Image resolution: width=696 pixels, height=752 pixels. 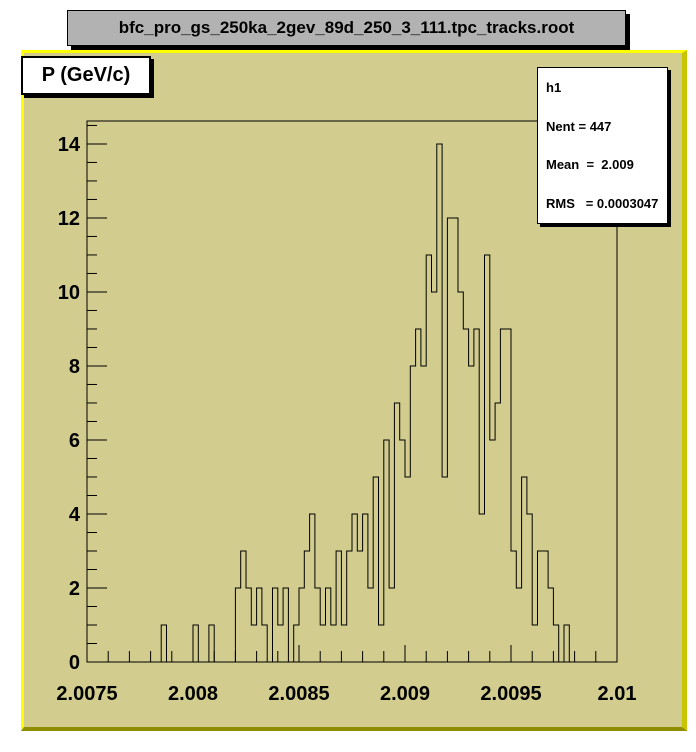 What do you see at coordinates (298, 694) in the screenshot?
I see `x-tick-label: 2.0085` at bounding box center [298, 694].